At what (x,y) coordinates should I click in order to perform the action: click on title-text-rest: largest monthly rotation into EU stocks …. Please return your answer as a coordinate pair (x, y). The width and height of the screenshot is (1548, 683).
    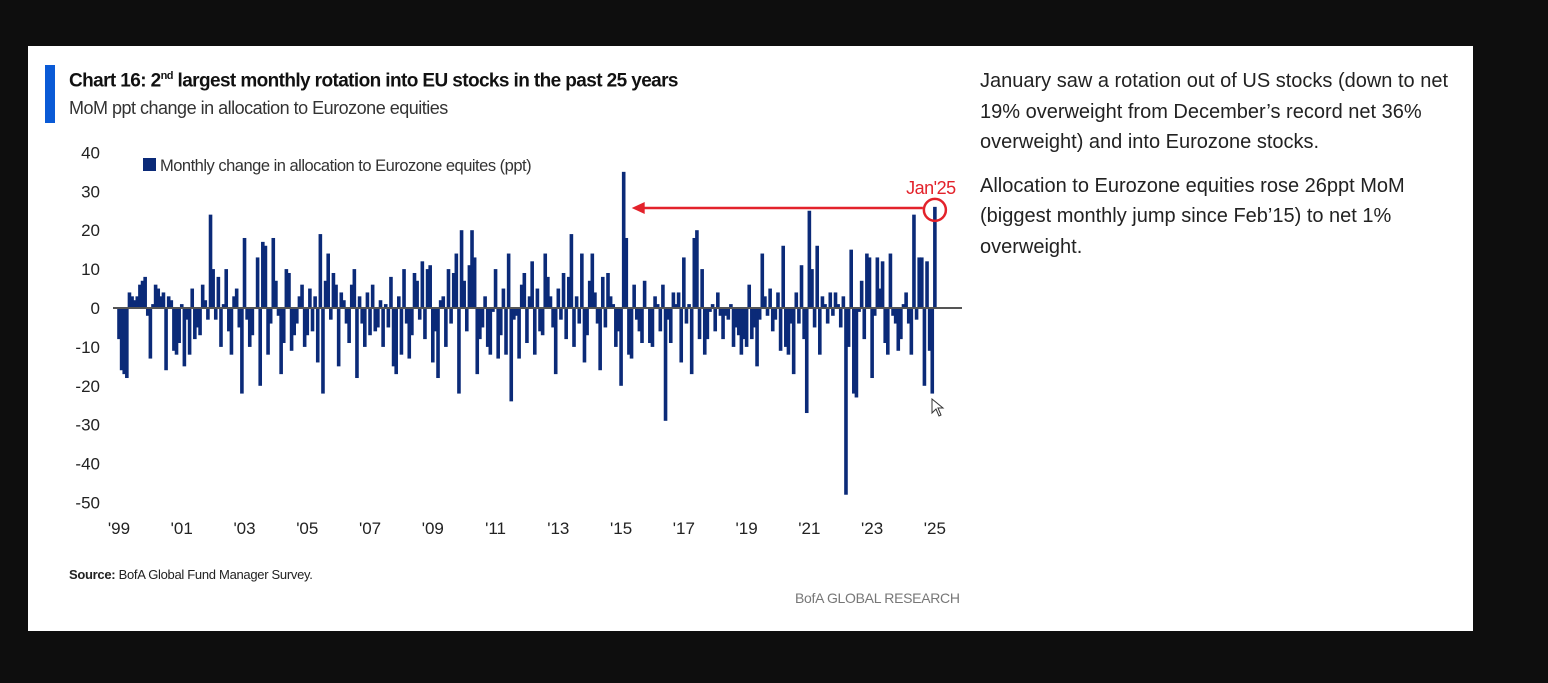
    Looking at the image, I should click on (425, 81).